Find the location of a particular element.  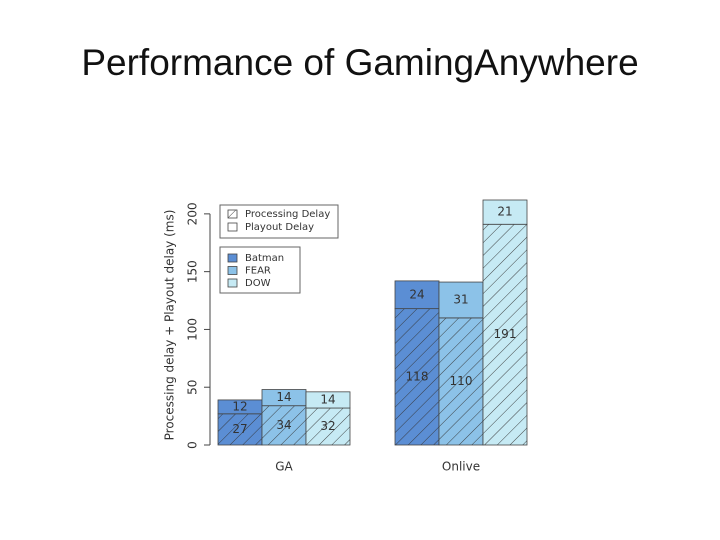

value-label: 191 is located at coordinates (505, 334).